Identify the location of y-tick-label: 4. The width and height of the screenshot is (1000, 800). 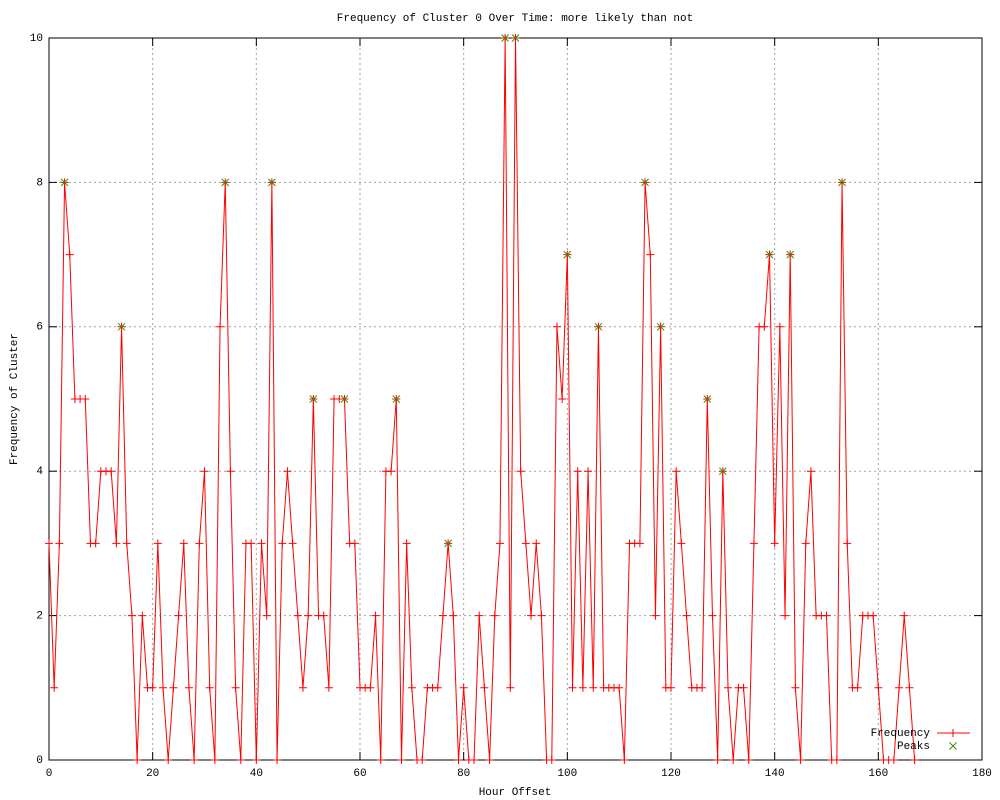
(39, 472).